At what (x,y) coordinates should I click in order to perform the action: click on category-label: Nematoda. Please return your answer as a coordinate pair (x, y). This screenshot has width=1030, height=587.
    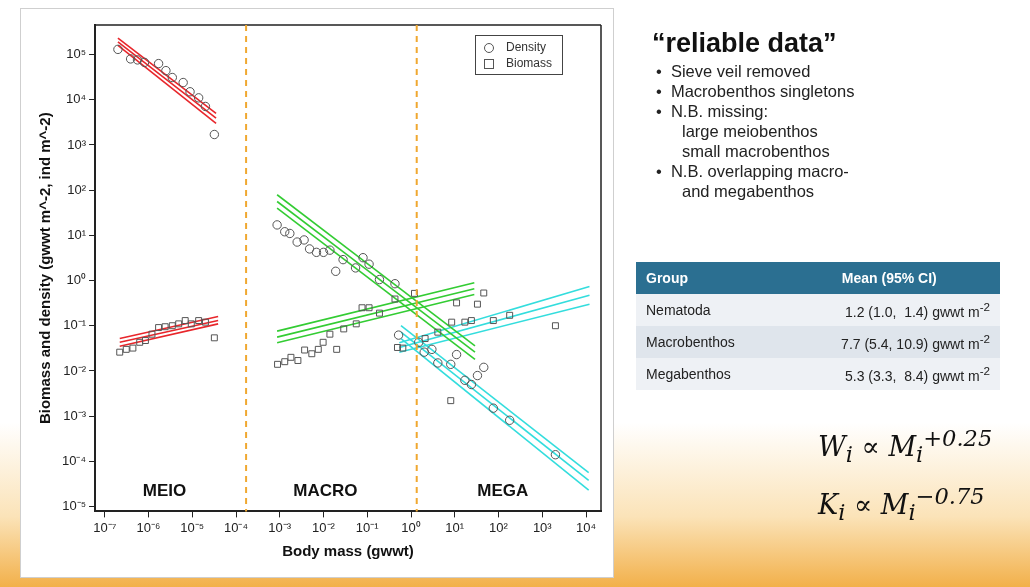
    Looking at the image, I should click on (707, 310).